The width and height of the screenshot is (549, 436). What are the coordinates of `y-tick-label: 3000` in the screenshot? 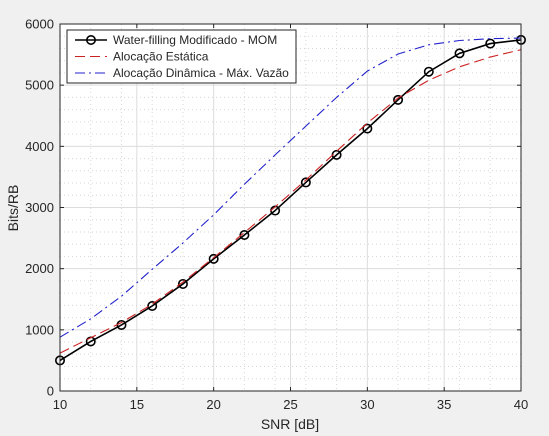 It's located at (39, 207).